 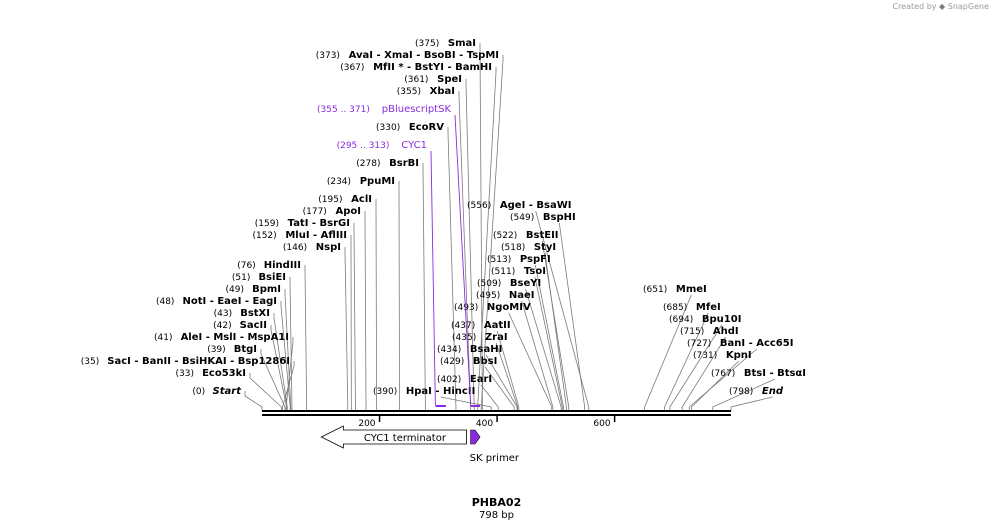 What do you see at coordinates (241, 278) in the screenshot?
I see `site-position: (51)` at bounding box center [241, 278].